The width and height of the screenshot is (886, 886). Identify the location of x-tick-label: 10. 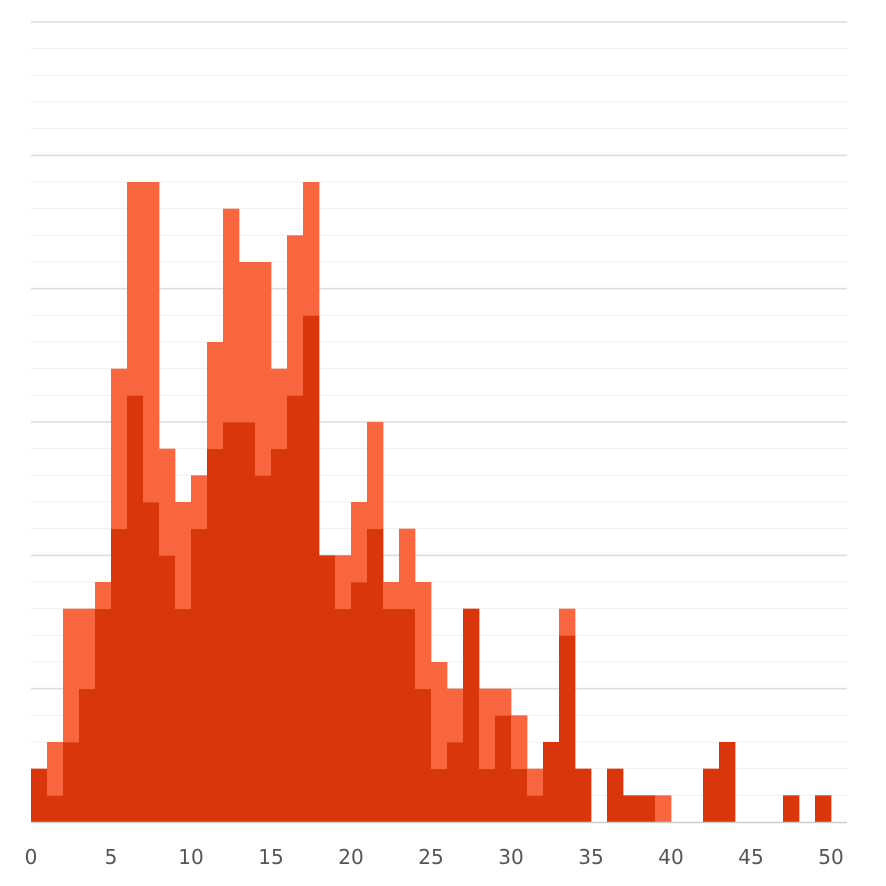
(190, 857).